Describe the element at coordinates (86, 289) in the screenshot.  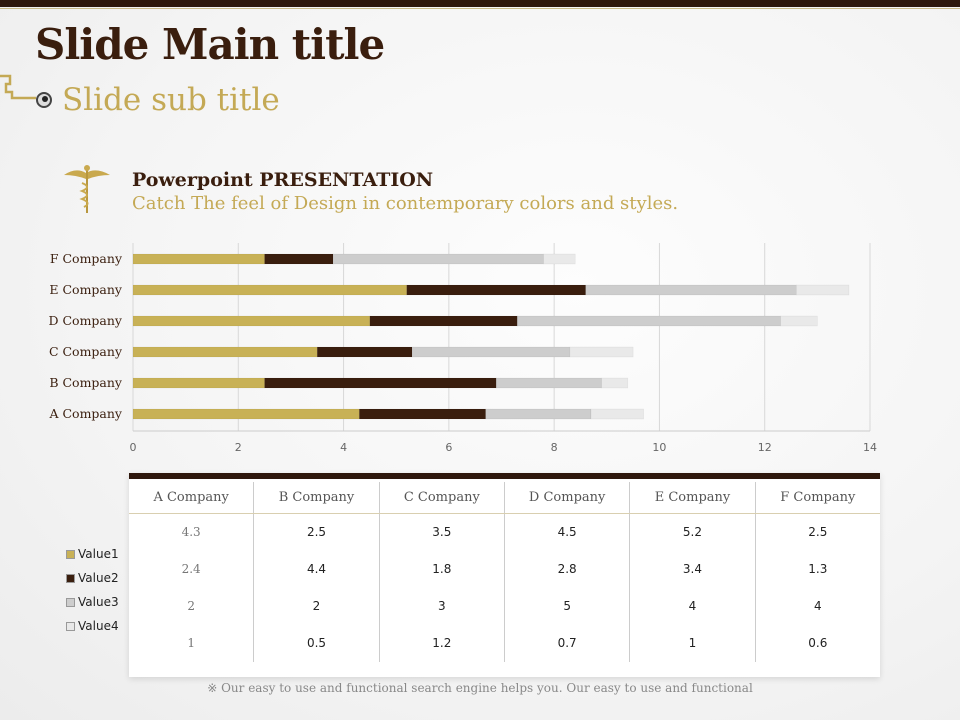
I see `y-tick-label: E Company` at that location.